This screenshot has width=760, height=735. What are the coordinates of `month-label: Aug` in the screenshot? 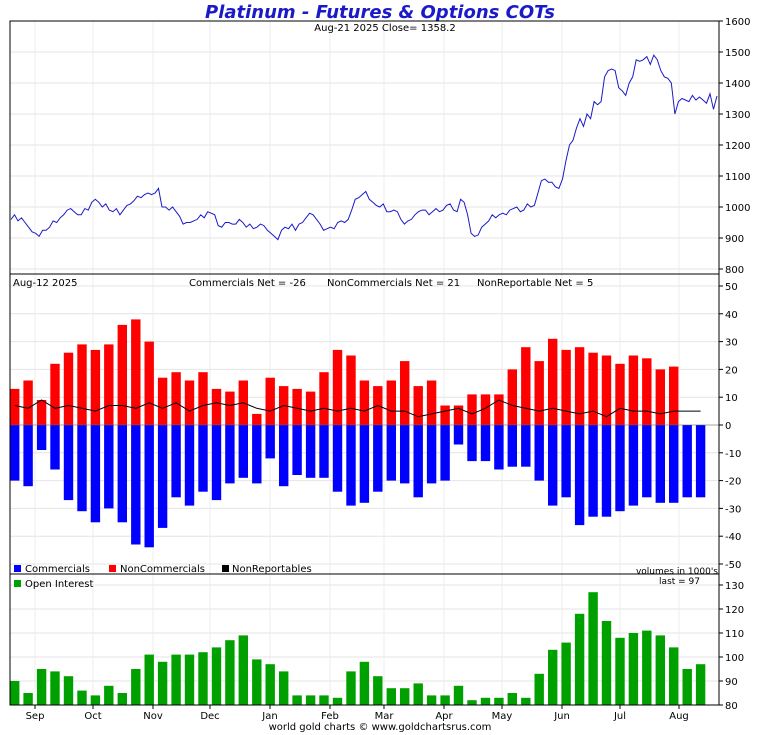 It's located at (679, 716).